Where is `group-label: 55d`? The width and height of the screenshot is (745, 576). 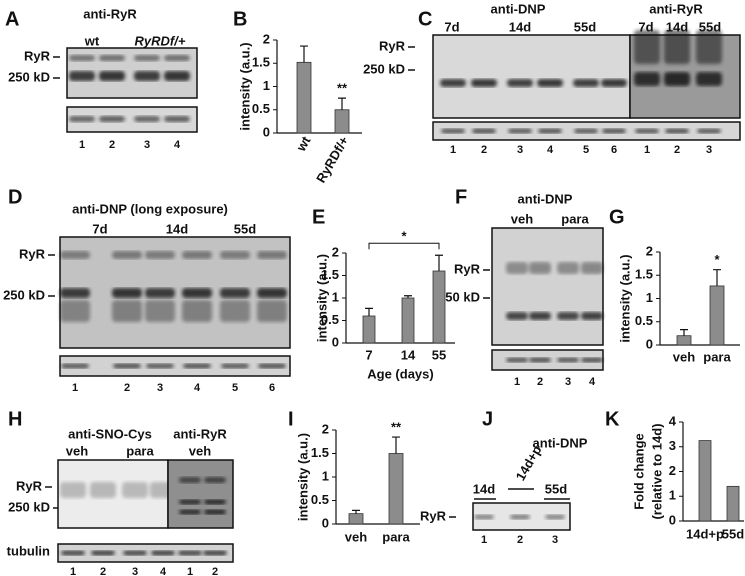 group-label: 55d is located at coordinates (556, 488).